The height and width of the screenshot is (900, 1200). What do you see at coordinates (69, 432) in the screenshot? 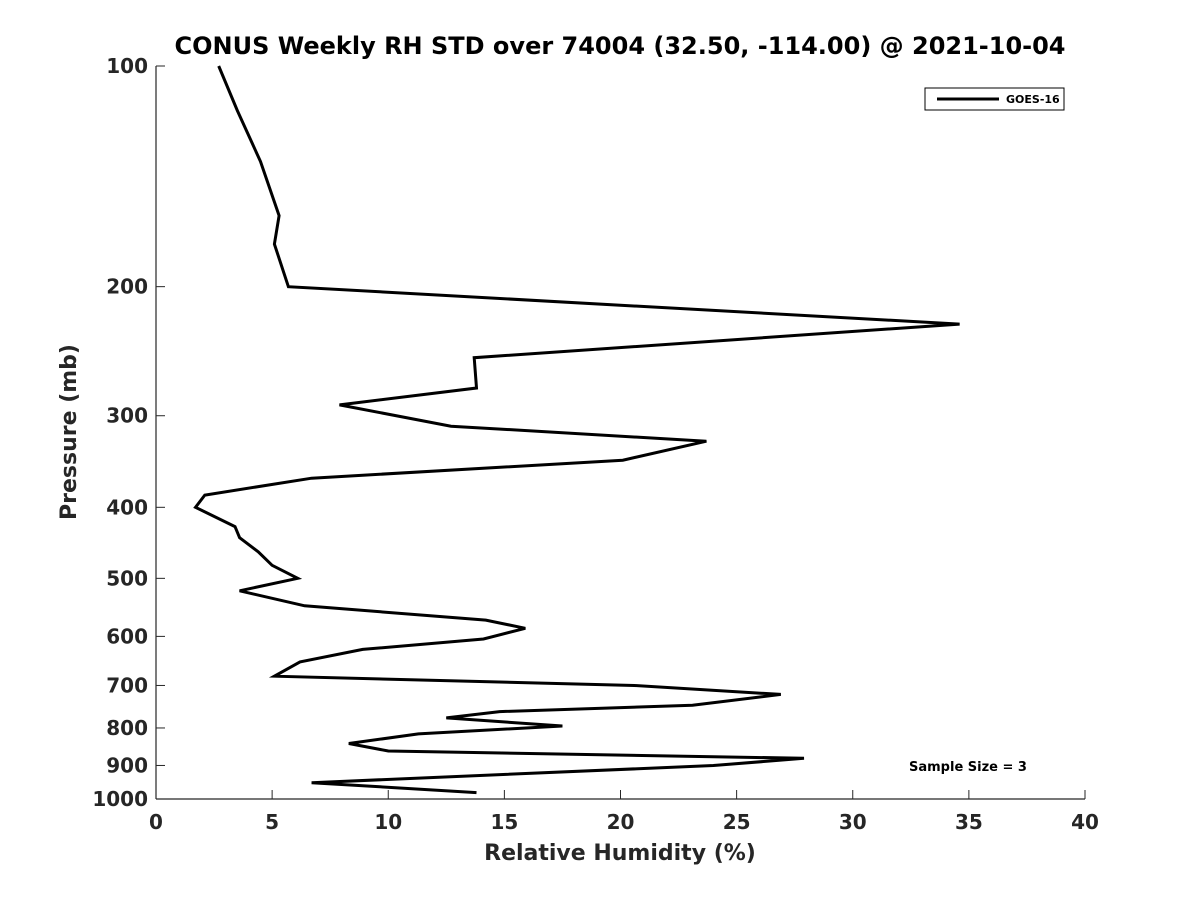
I see `y-axis-label: Pressure (mb)` at bounding box center [69, 432].